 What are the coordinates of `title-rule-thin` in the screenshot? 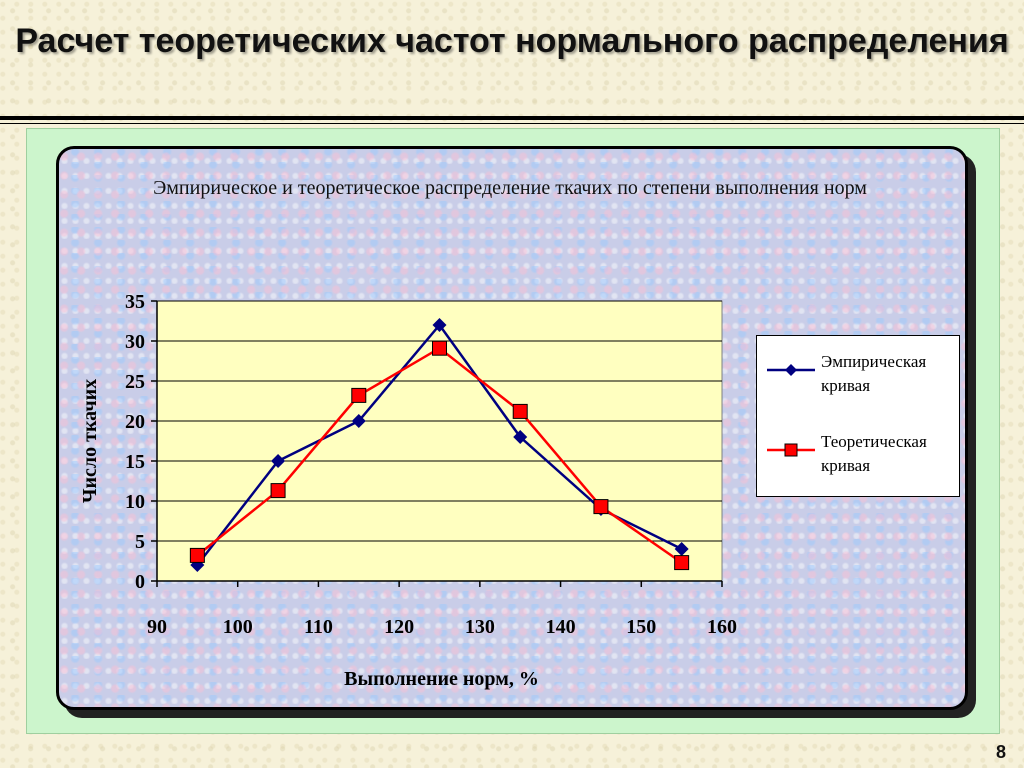 It's located at (512, 123).